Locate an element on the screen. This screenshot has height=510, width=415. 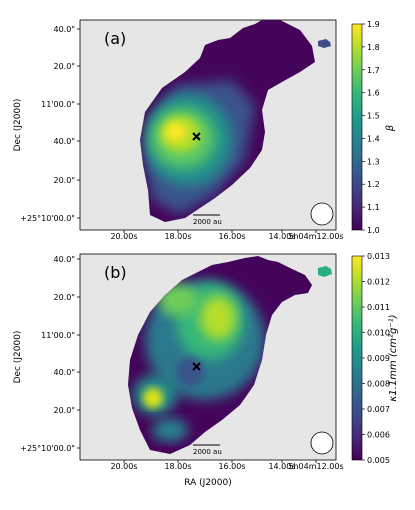
panel-b-label: (b) is located at coordinates (115, 272).